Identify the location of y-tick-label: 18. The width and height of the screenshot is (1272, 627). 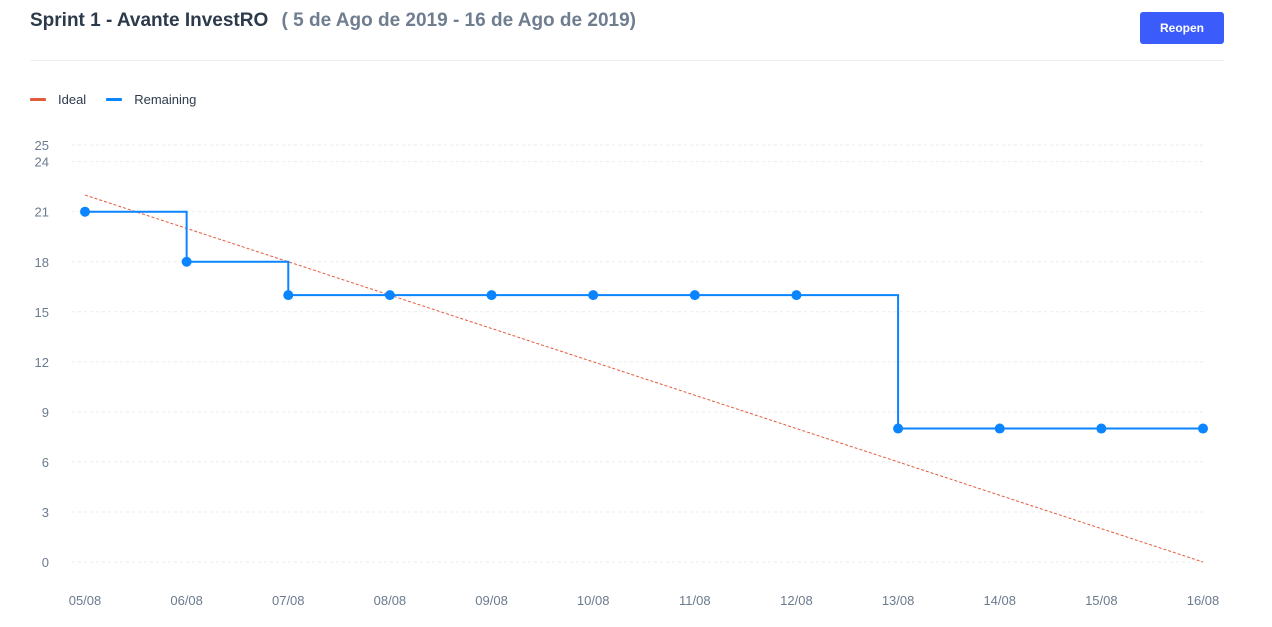
(42, 262).